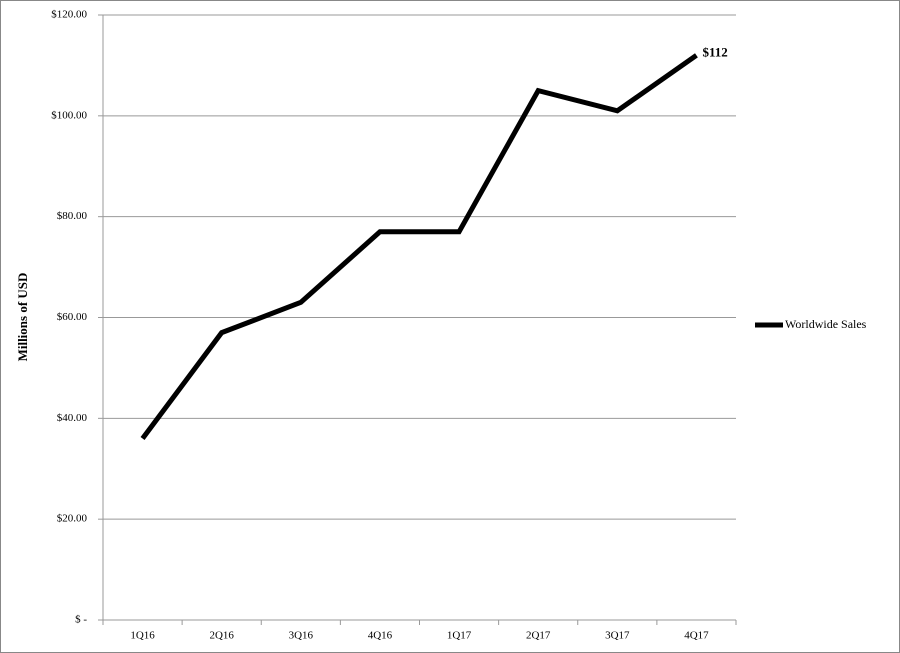 This screenshot has width=900, height=653. Describe the element at coordinates (142, 636) in the screenshot. I see `x-tick-label: 1Q16` at that location.